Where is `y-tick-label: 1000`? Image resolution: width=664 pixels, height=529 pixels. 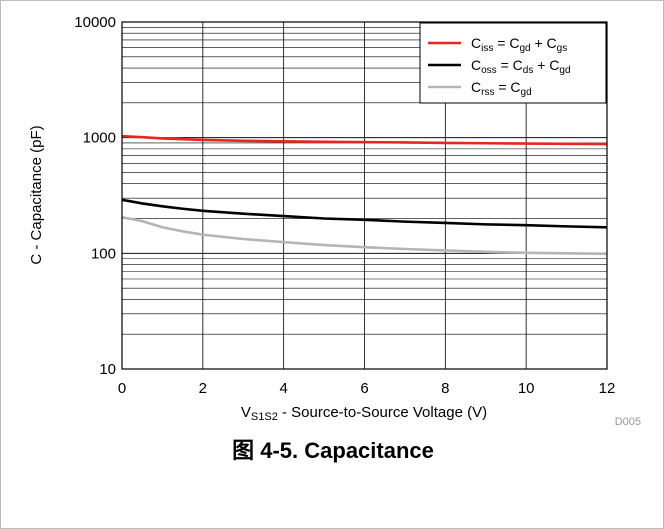
y-tick-label: 1000 is located at coordinates (99, 138).